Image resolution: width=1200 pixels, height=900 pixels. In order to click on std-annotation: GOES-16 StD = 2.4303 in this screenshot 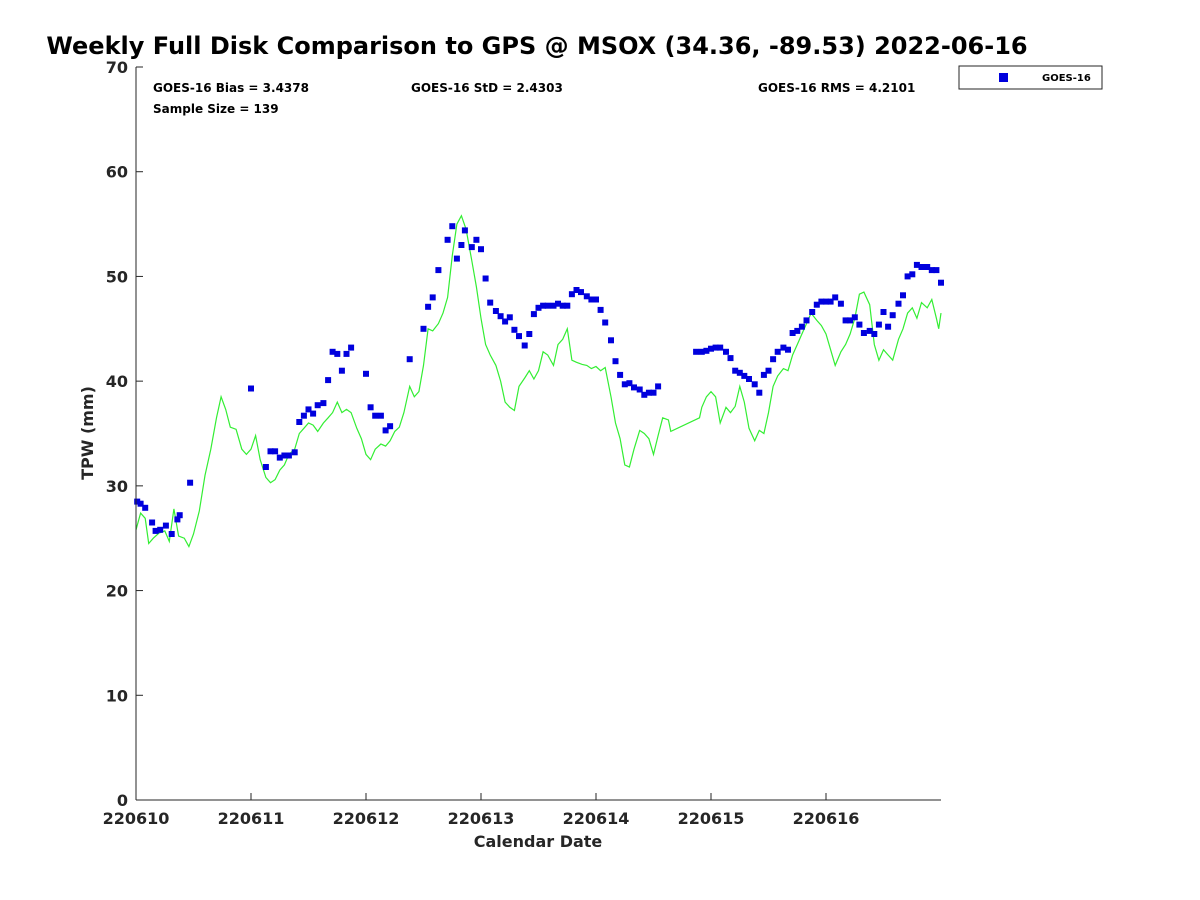, I will do `click(487, 88)`.